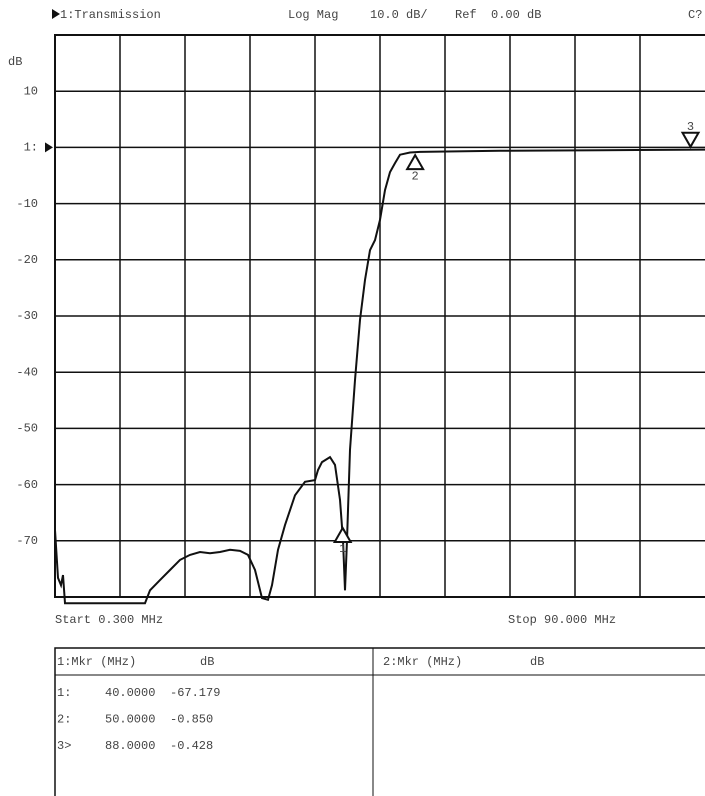 This screenshot has height=796, width=705. I want to click on table-cell: 2:, so click(64, 720).